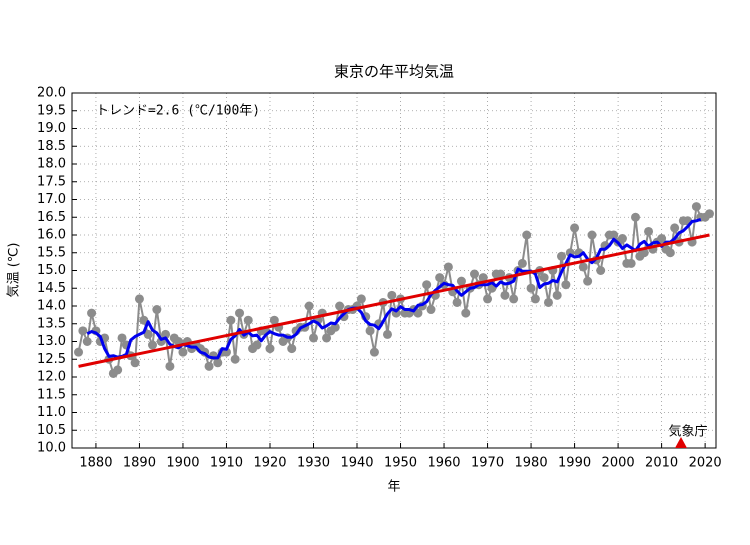  What do you see at coordinates (487, 463) in the screenshot?
I see `x-tick-label: 1970` at bounding box center [487, 463].